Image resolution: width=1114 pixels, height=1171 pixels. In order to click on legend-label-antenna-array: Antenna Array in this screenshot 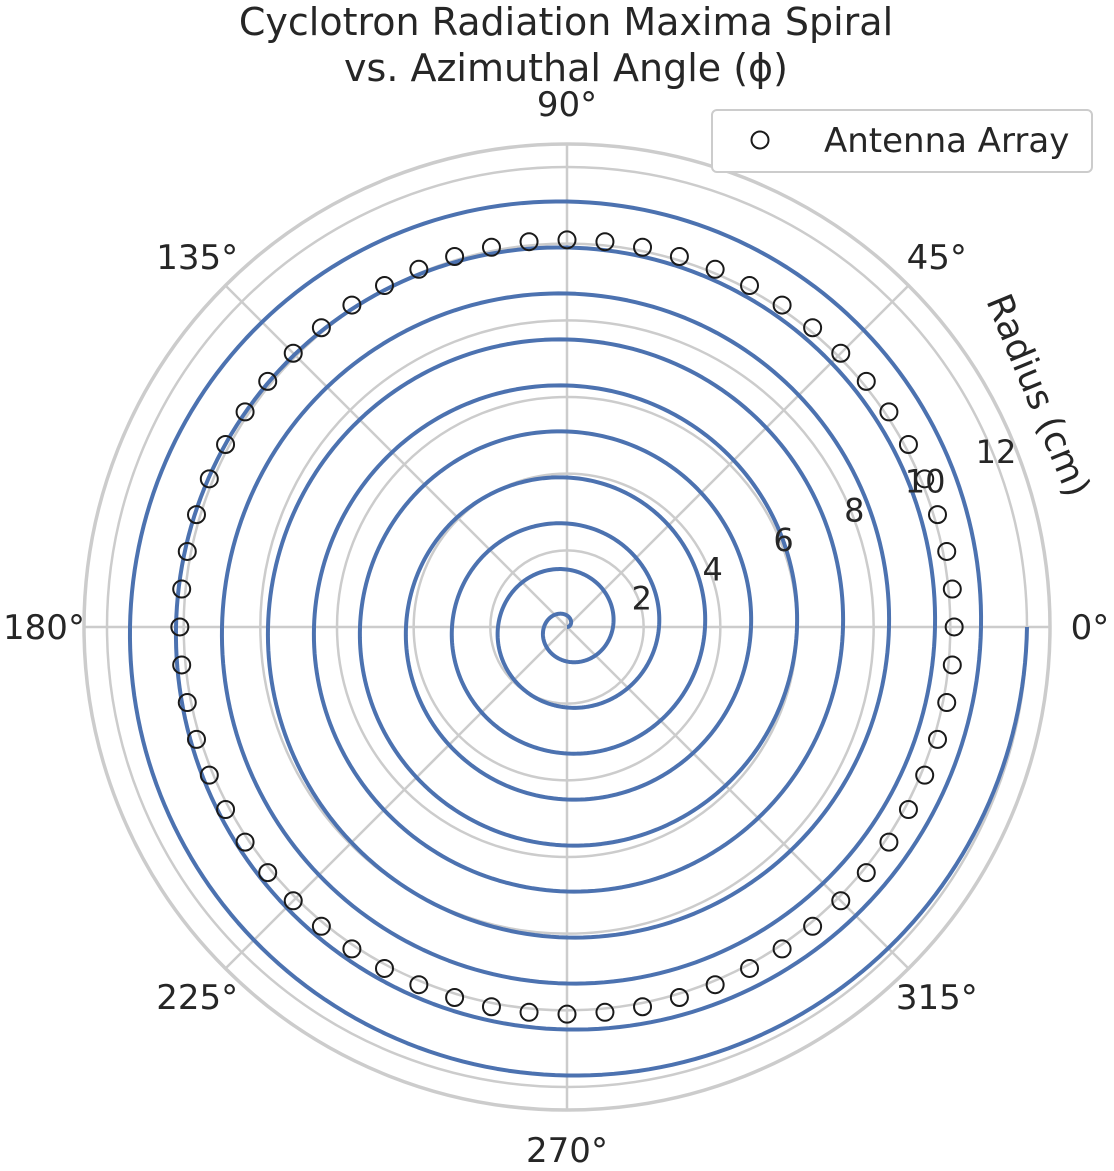, I will do `click(946, 141)`.